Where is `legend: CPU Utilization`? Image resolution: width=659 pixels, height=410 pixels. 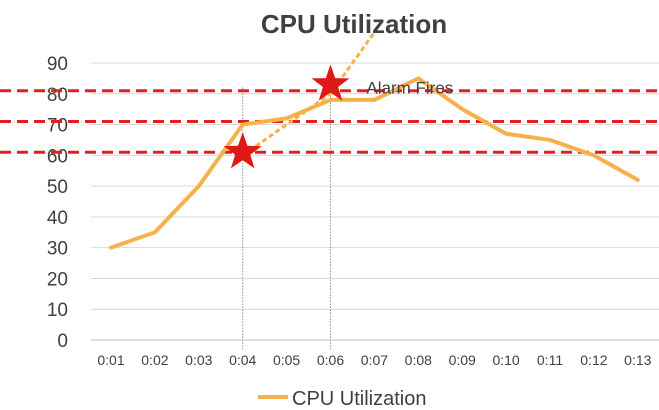 legend: CPU Utilization is located at coordinates (342, 399).